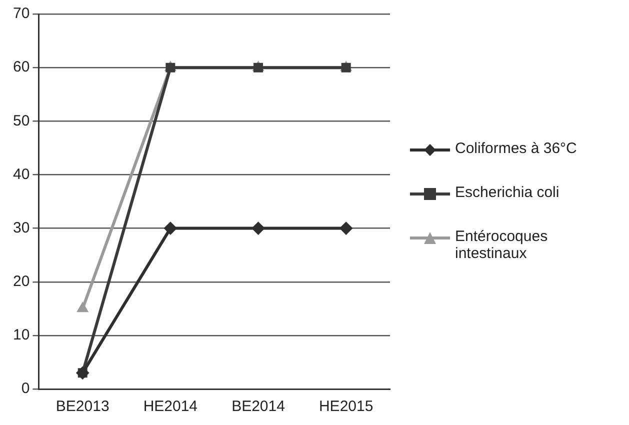  Describe the element at coordinates (21, 174) in the screenshot. I see `y-tick-label: 40` at that location.